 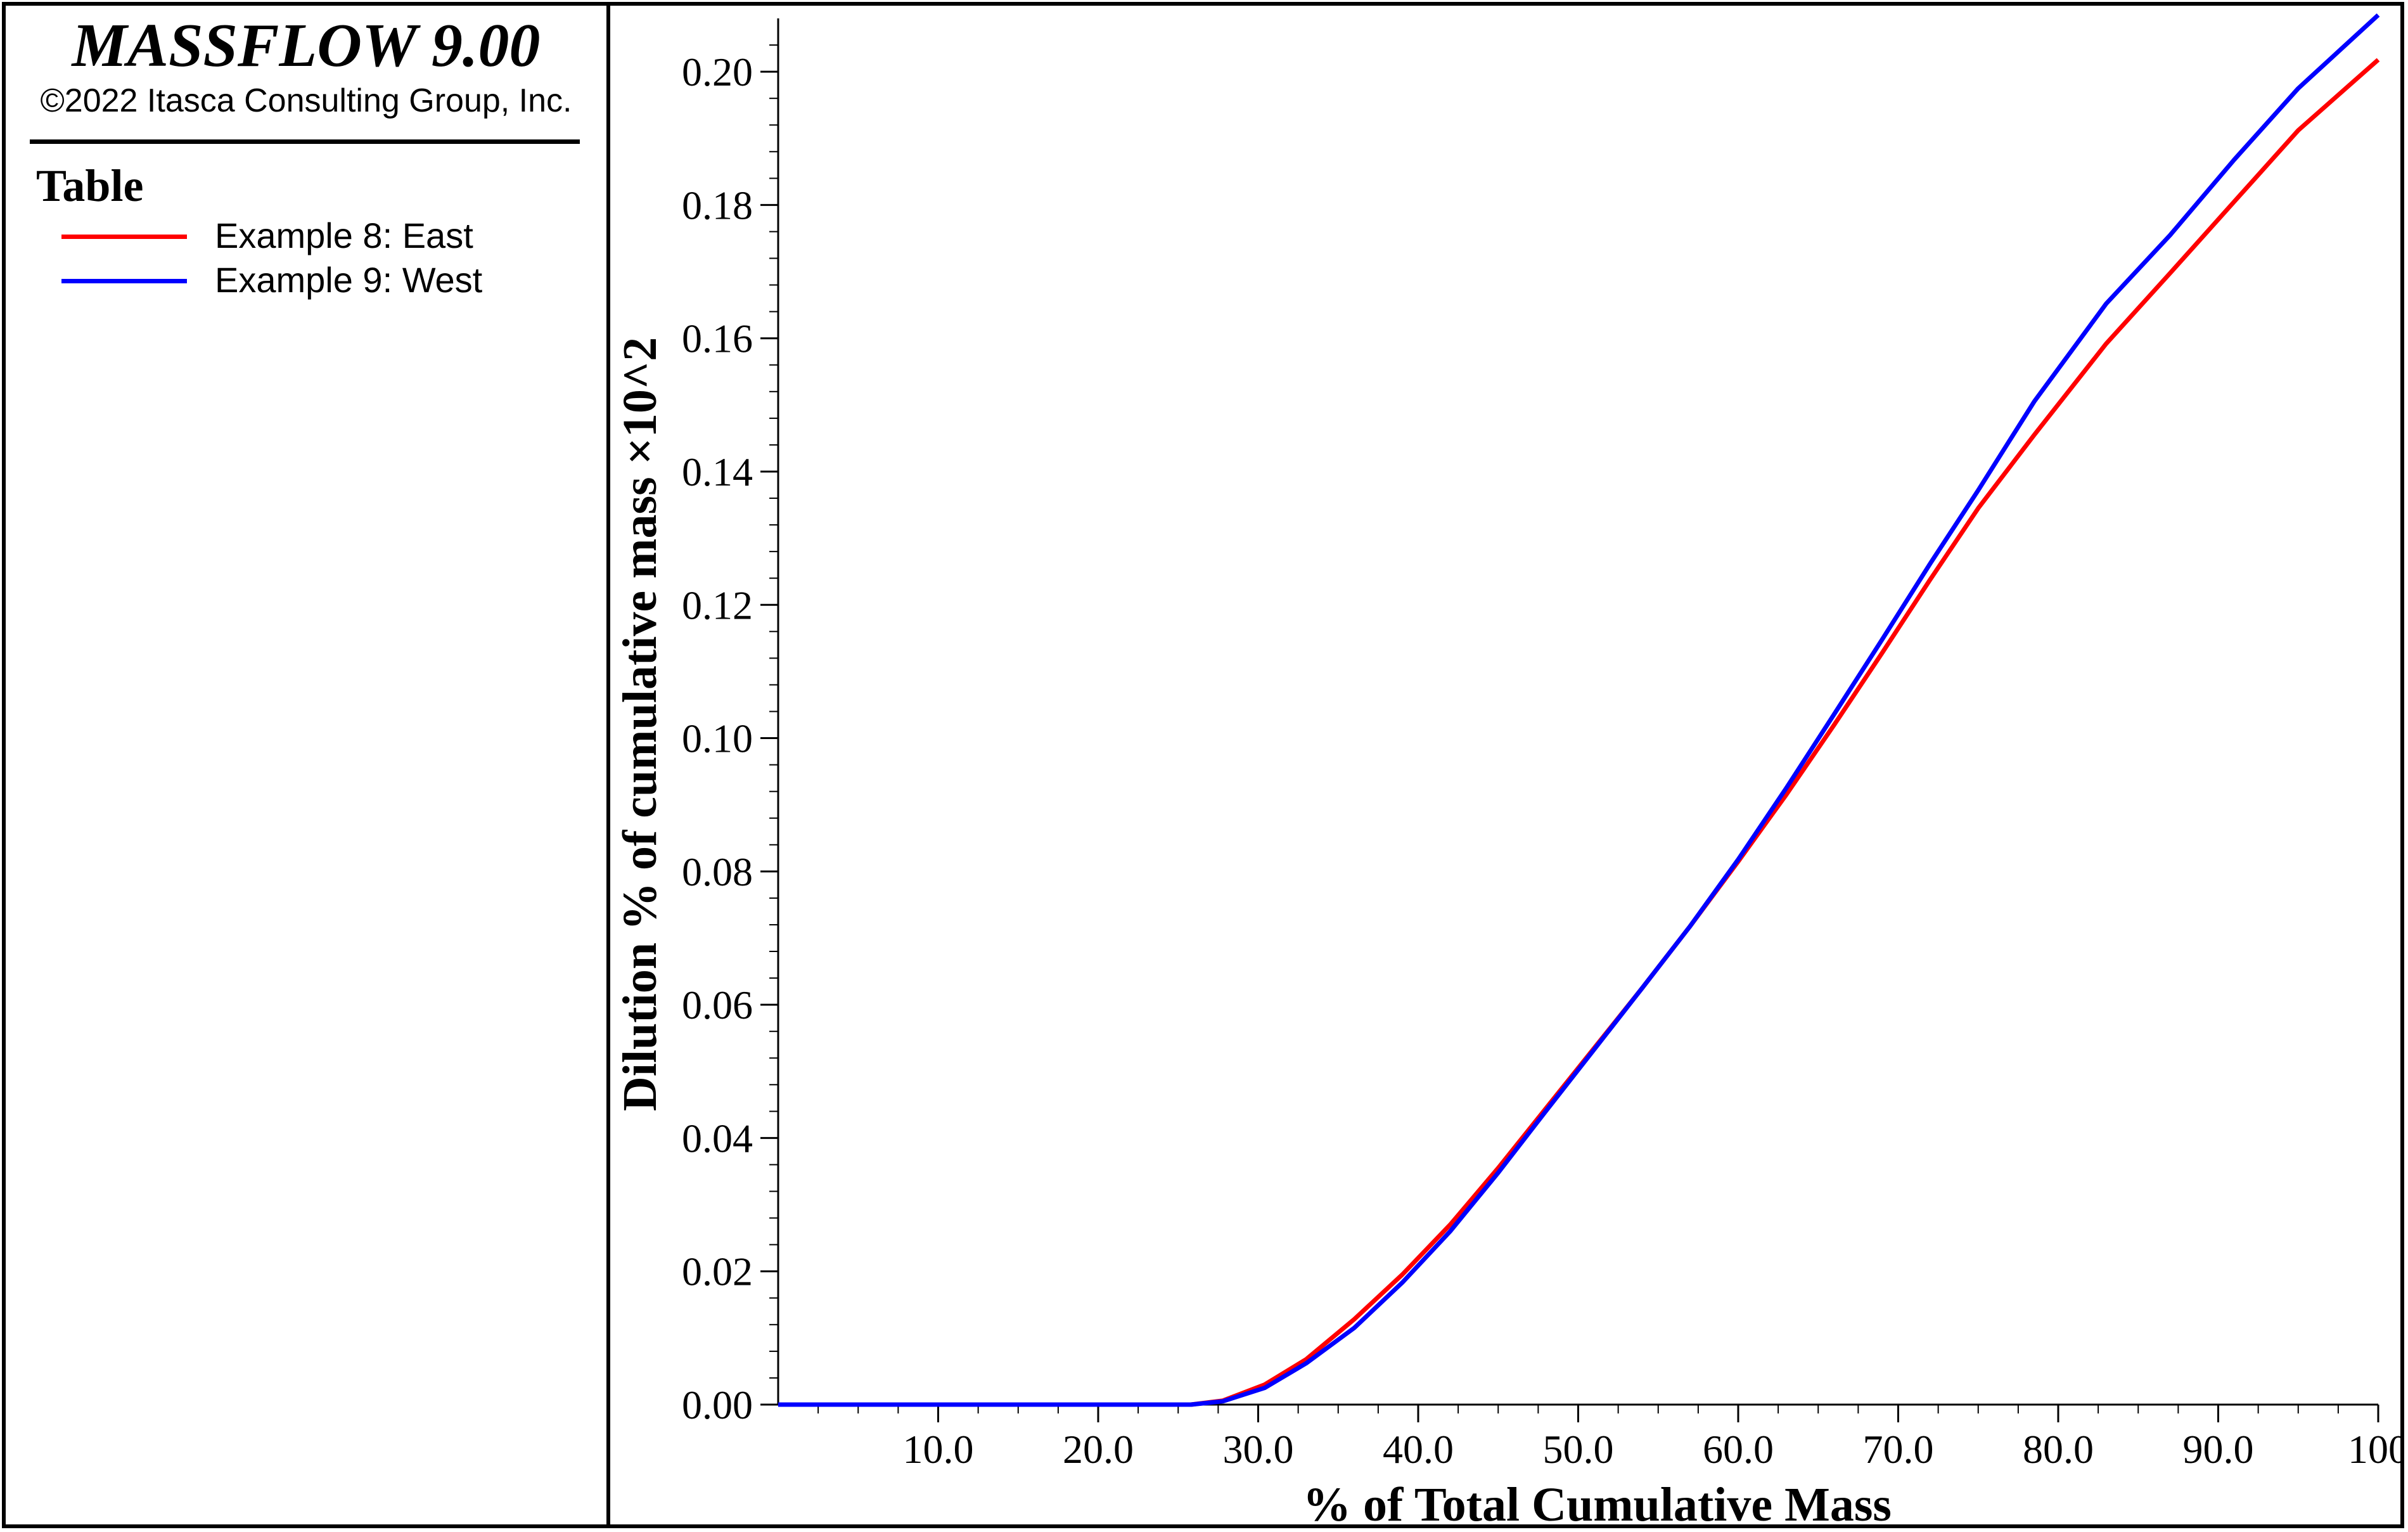 I want to click on x-tick-label: 50.0, so click(x=1578, y=1449).